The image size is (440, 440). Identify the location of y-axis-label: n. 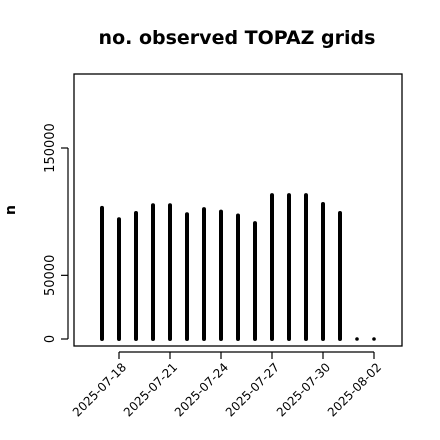
(11, 210).